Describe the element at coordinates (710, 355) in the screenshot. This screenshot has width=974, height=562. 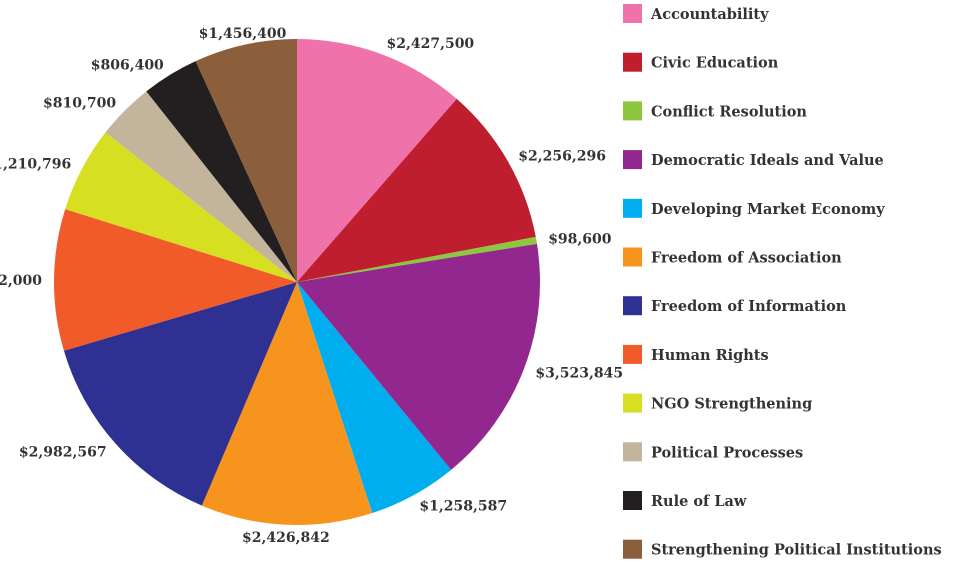
I see `legend-label: Human Rights` at that location.